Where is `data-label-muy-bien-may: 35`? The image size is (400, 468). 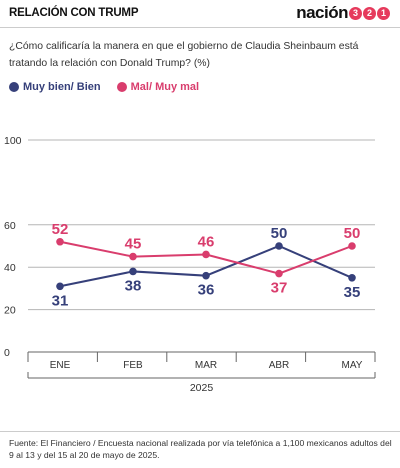 data-label-muy-bien-may: 35 is located at coordinates (352, 292).